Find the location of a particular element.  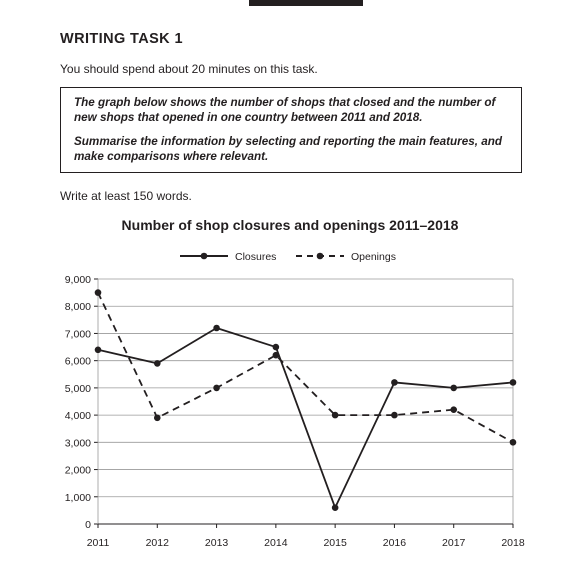

top-bar is located at coordinates (306, 3).